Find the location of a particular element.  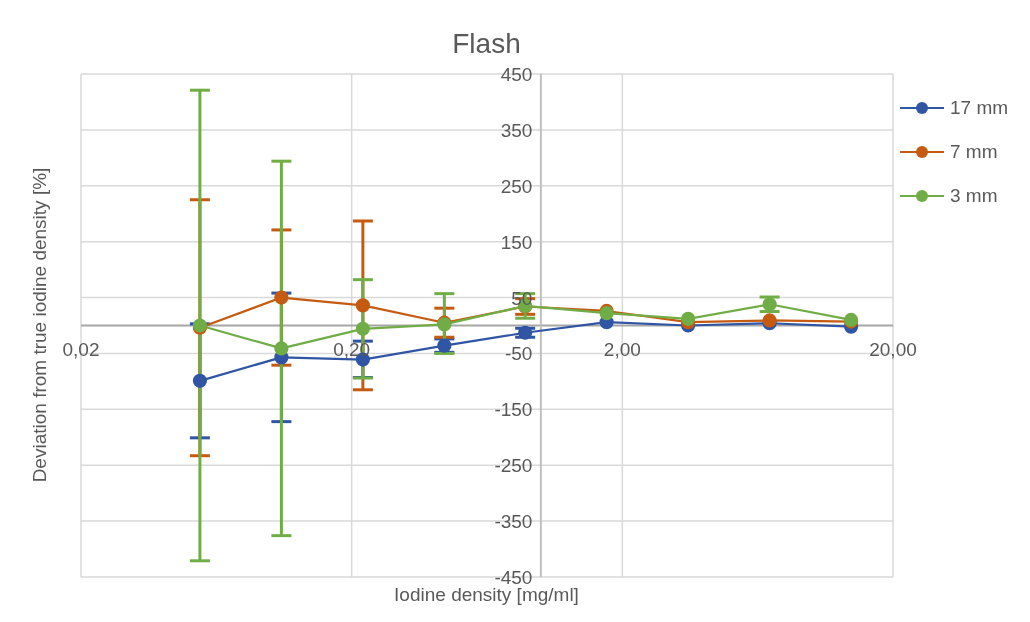

legend-label: 3 mm is located at coordinates (974, 196).